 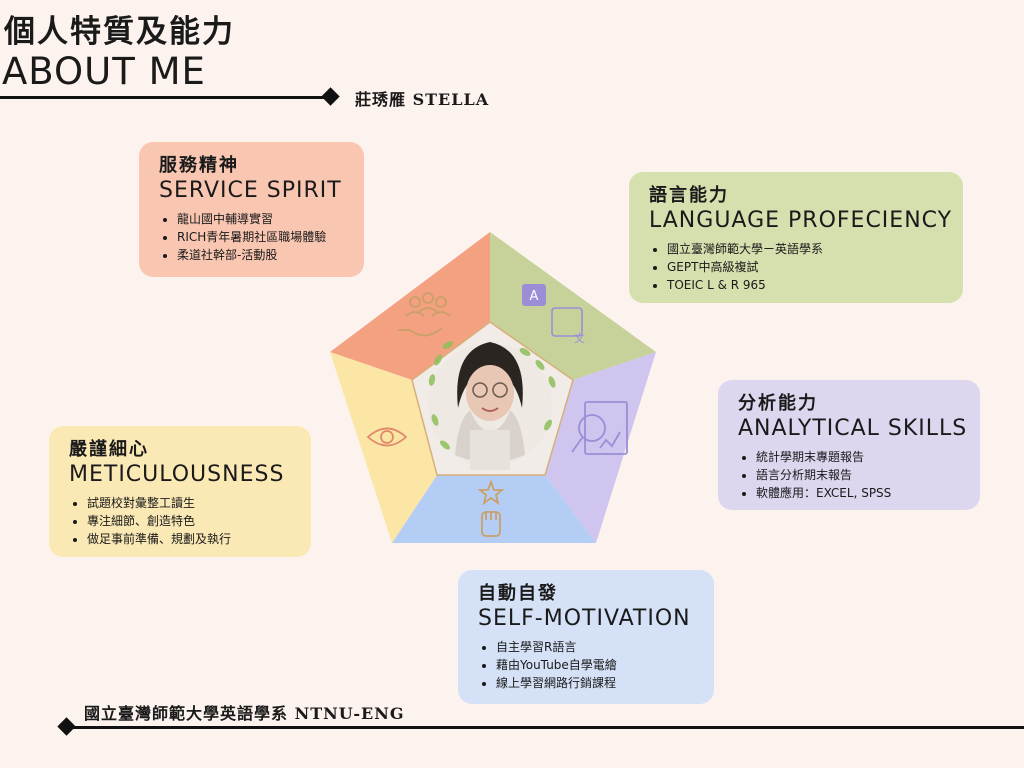 What do you see at coordinates (250, 190) in the screenshot?
I see `card-title-en: SERVICE SPIRIT` at bounding box center [250, 190].